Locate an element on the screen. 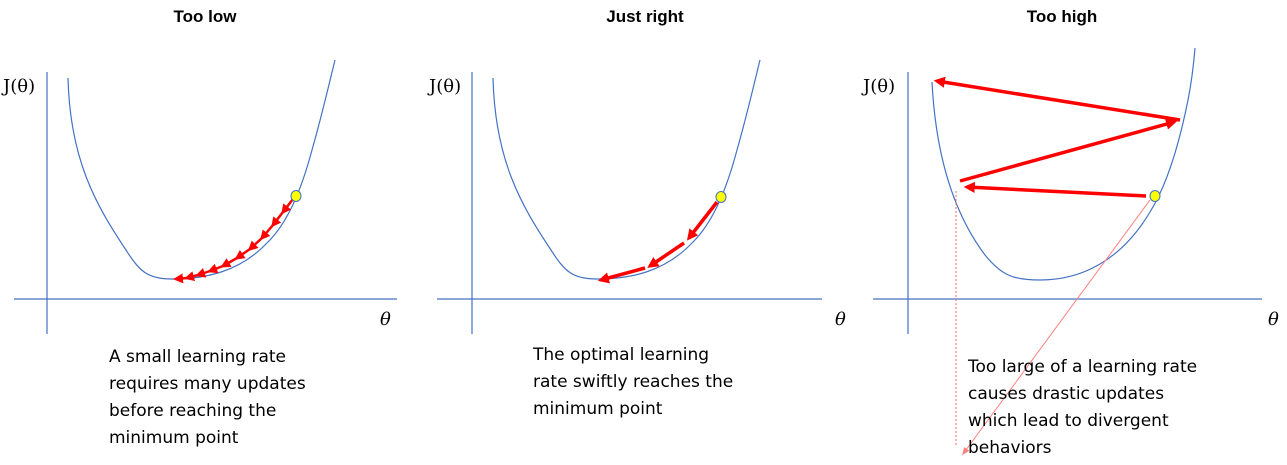  panel-title: Too high is located at coordinates (1062, 16).